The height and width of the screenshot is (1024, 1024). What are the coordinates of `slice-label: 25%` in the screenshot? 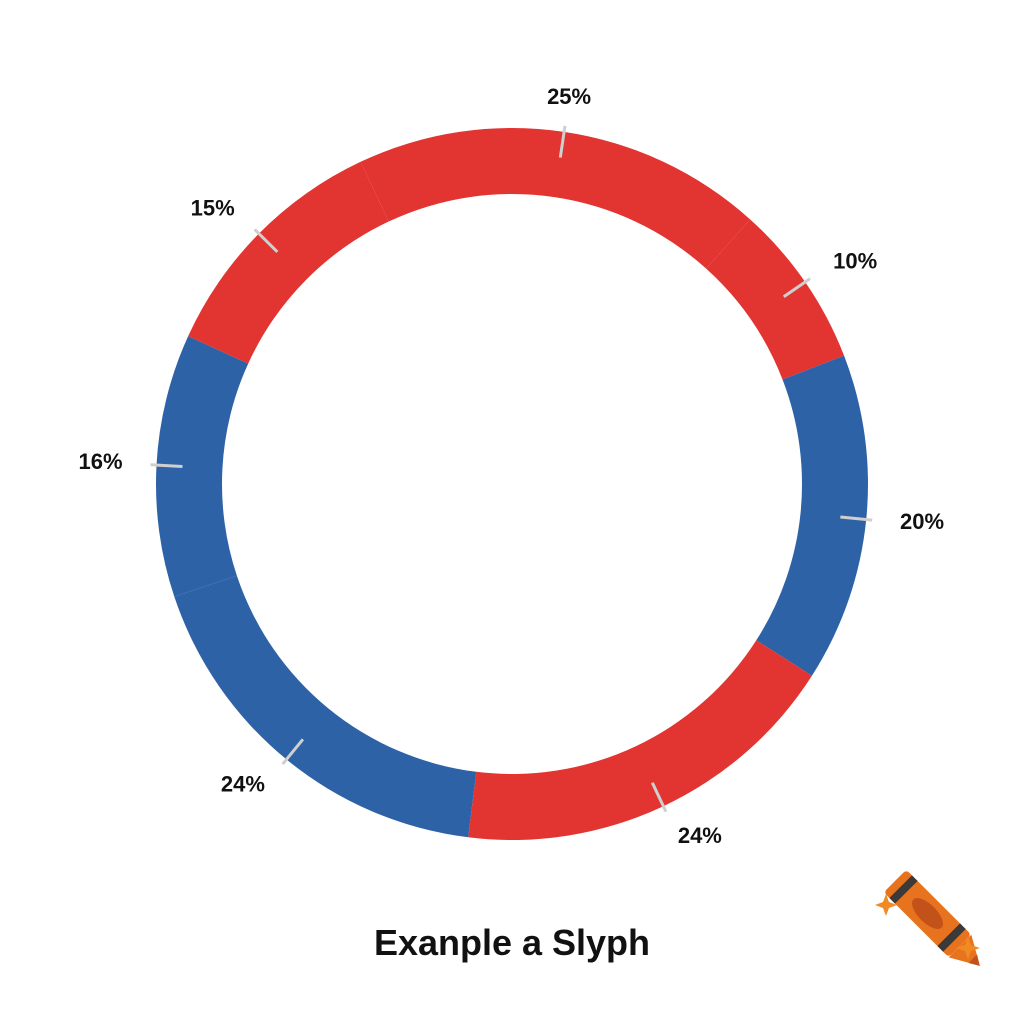 It's located at (569, 96).